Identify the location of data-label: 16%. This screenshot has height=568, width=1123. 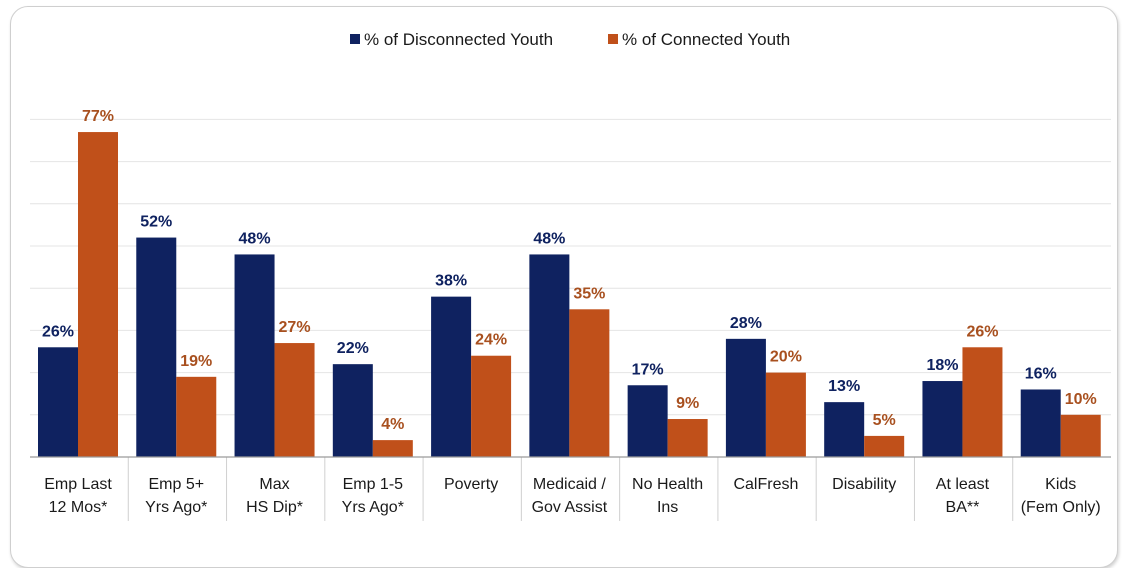
(1041, 373).